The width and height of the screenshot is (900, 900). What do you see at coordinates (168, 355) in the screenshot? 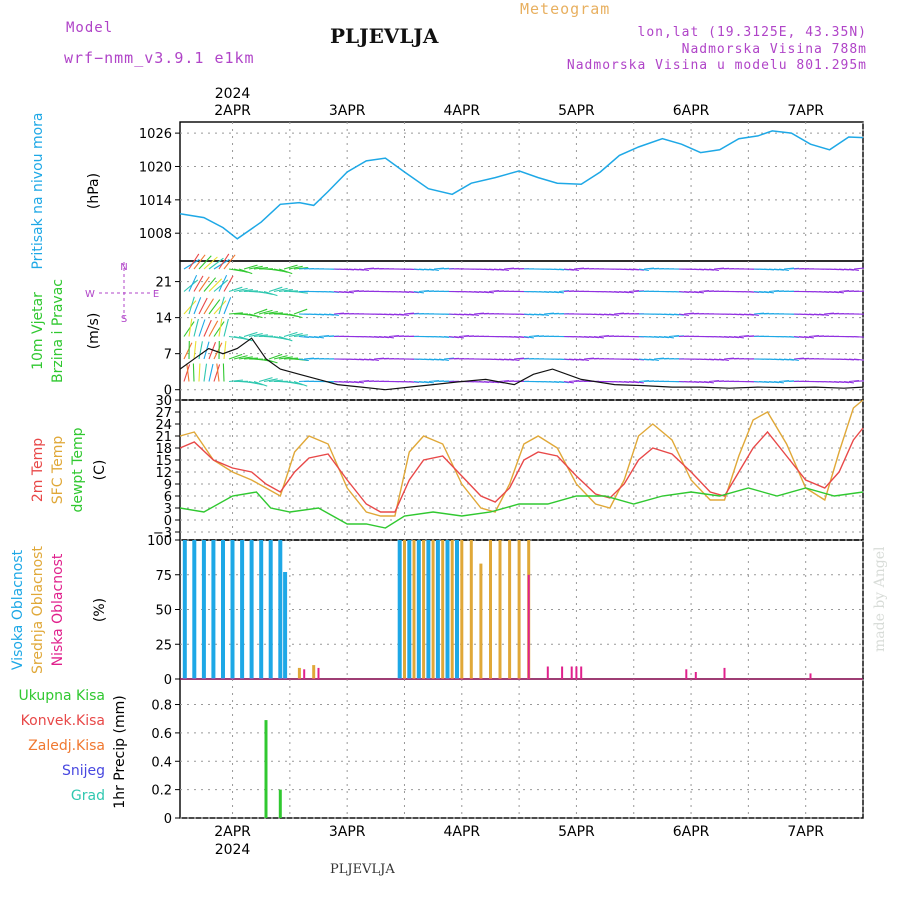
I see `y-tick-label: 7` at bounding box center [168, 355].